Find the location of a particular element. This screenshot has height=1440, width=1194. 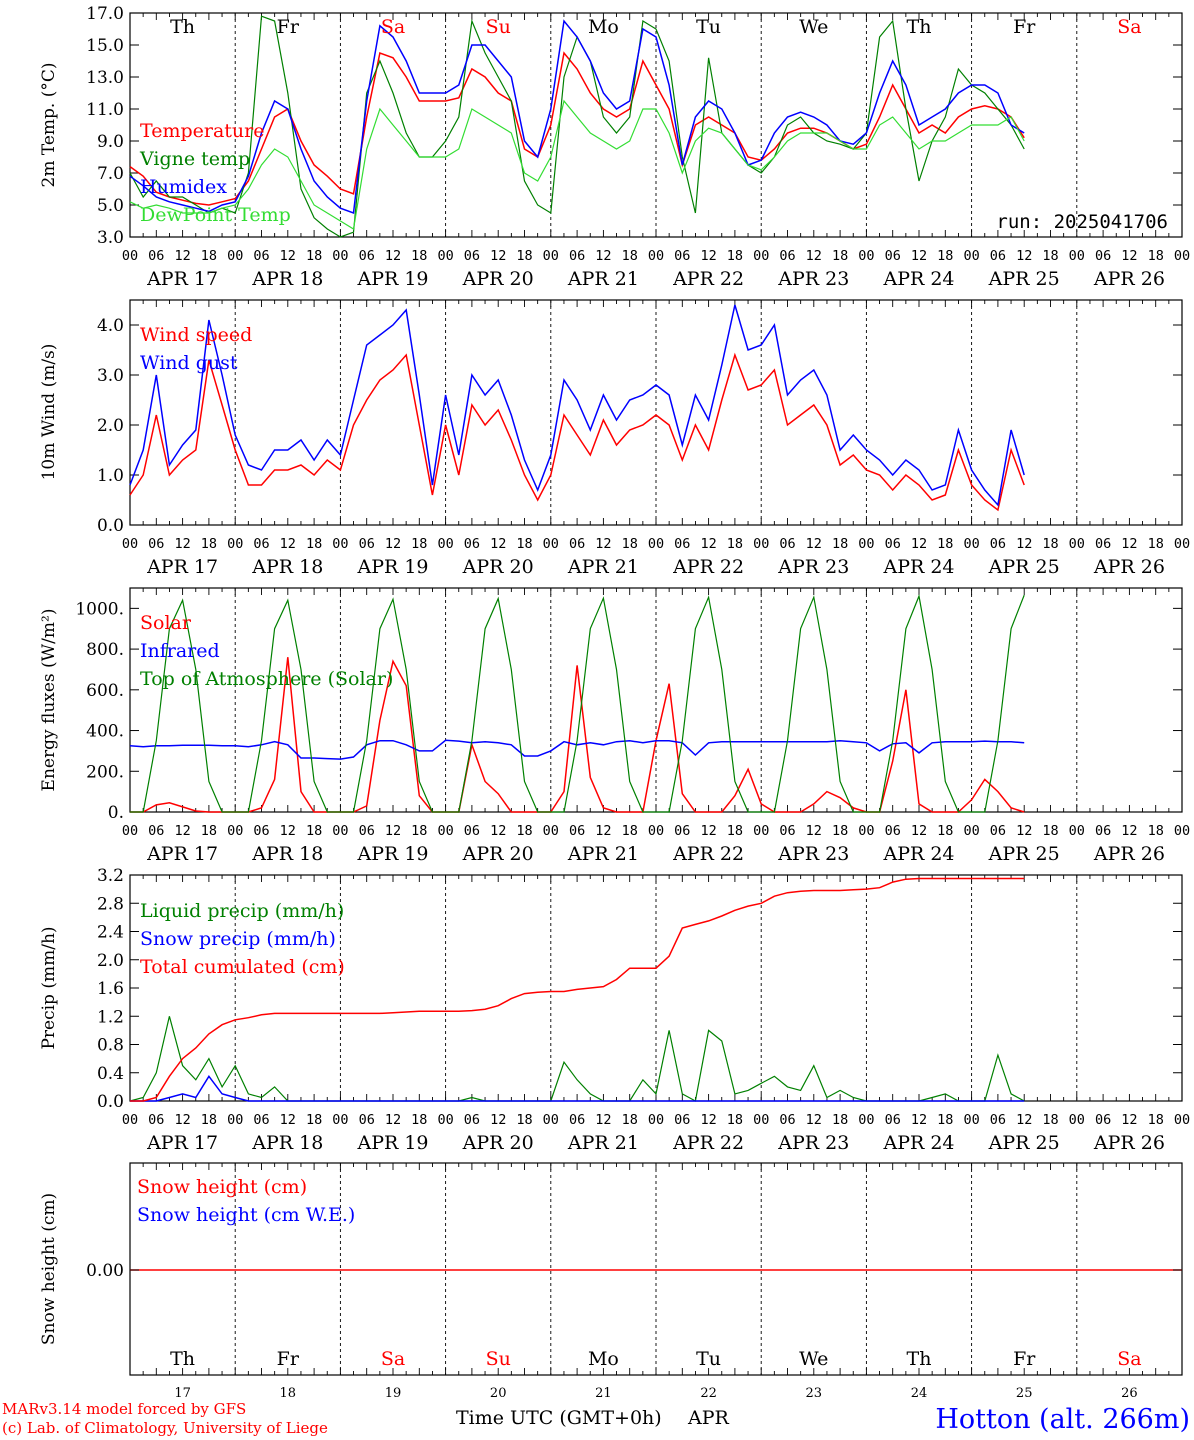

date-label: APR 21 is located at coordinates (603, 854).